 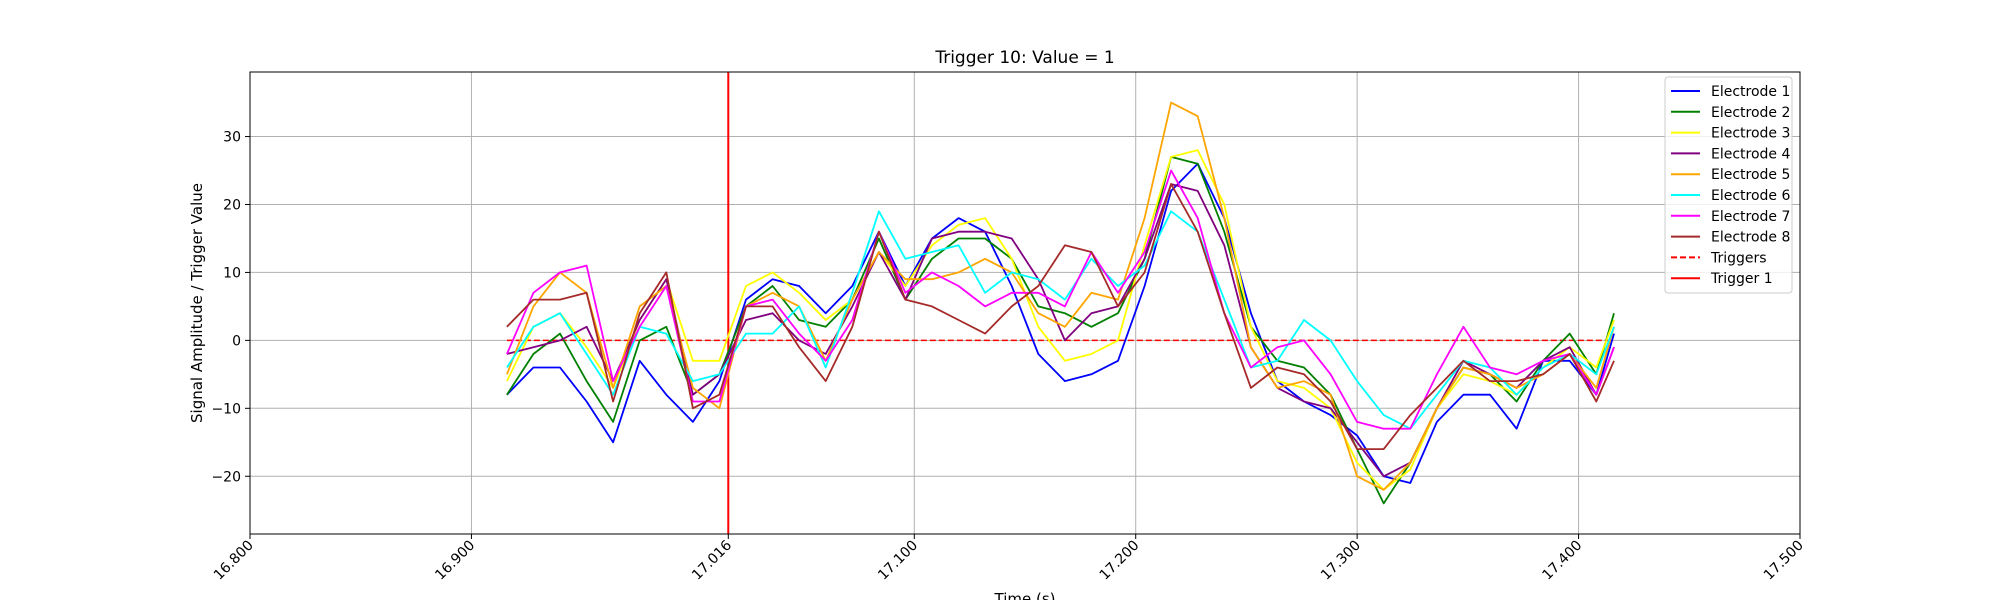 What do you see at coordinates (197, 303) in the screenshot?
I see `y-axis-title: Signal Amplitude / Trigger Value` at bounding box center [197, 303].